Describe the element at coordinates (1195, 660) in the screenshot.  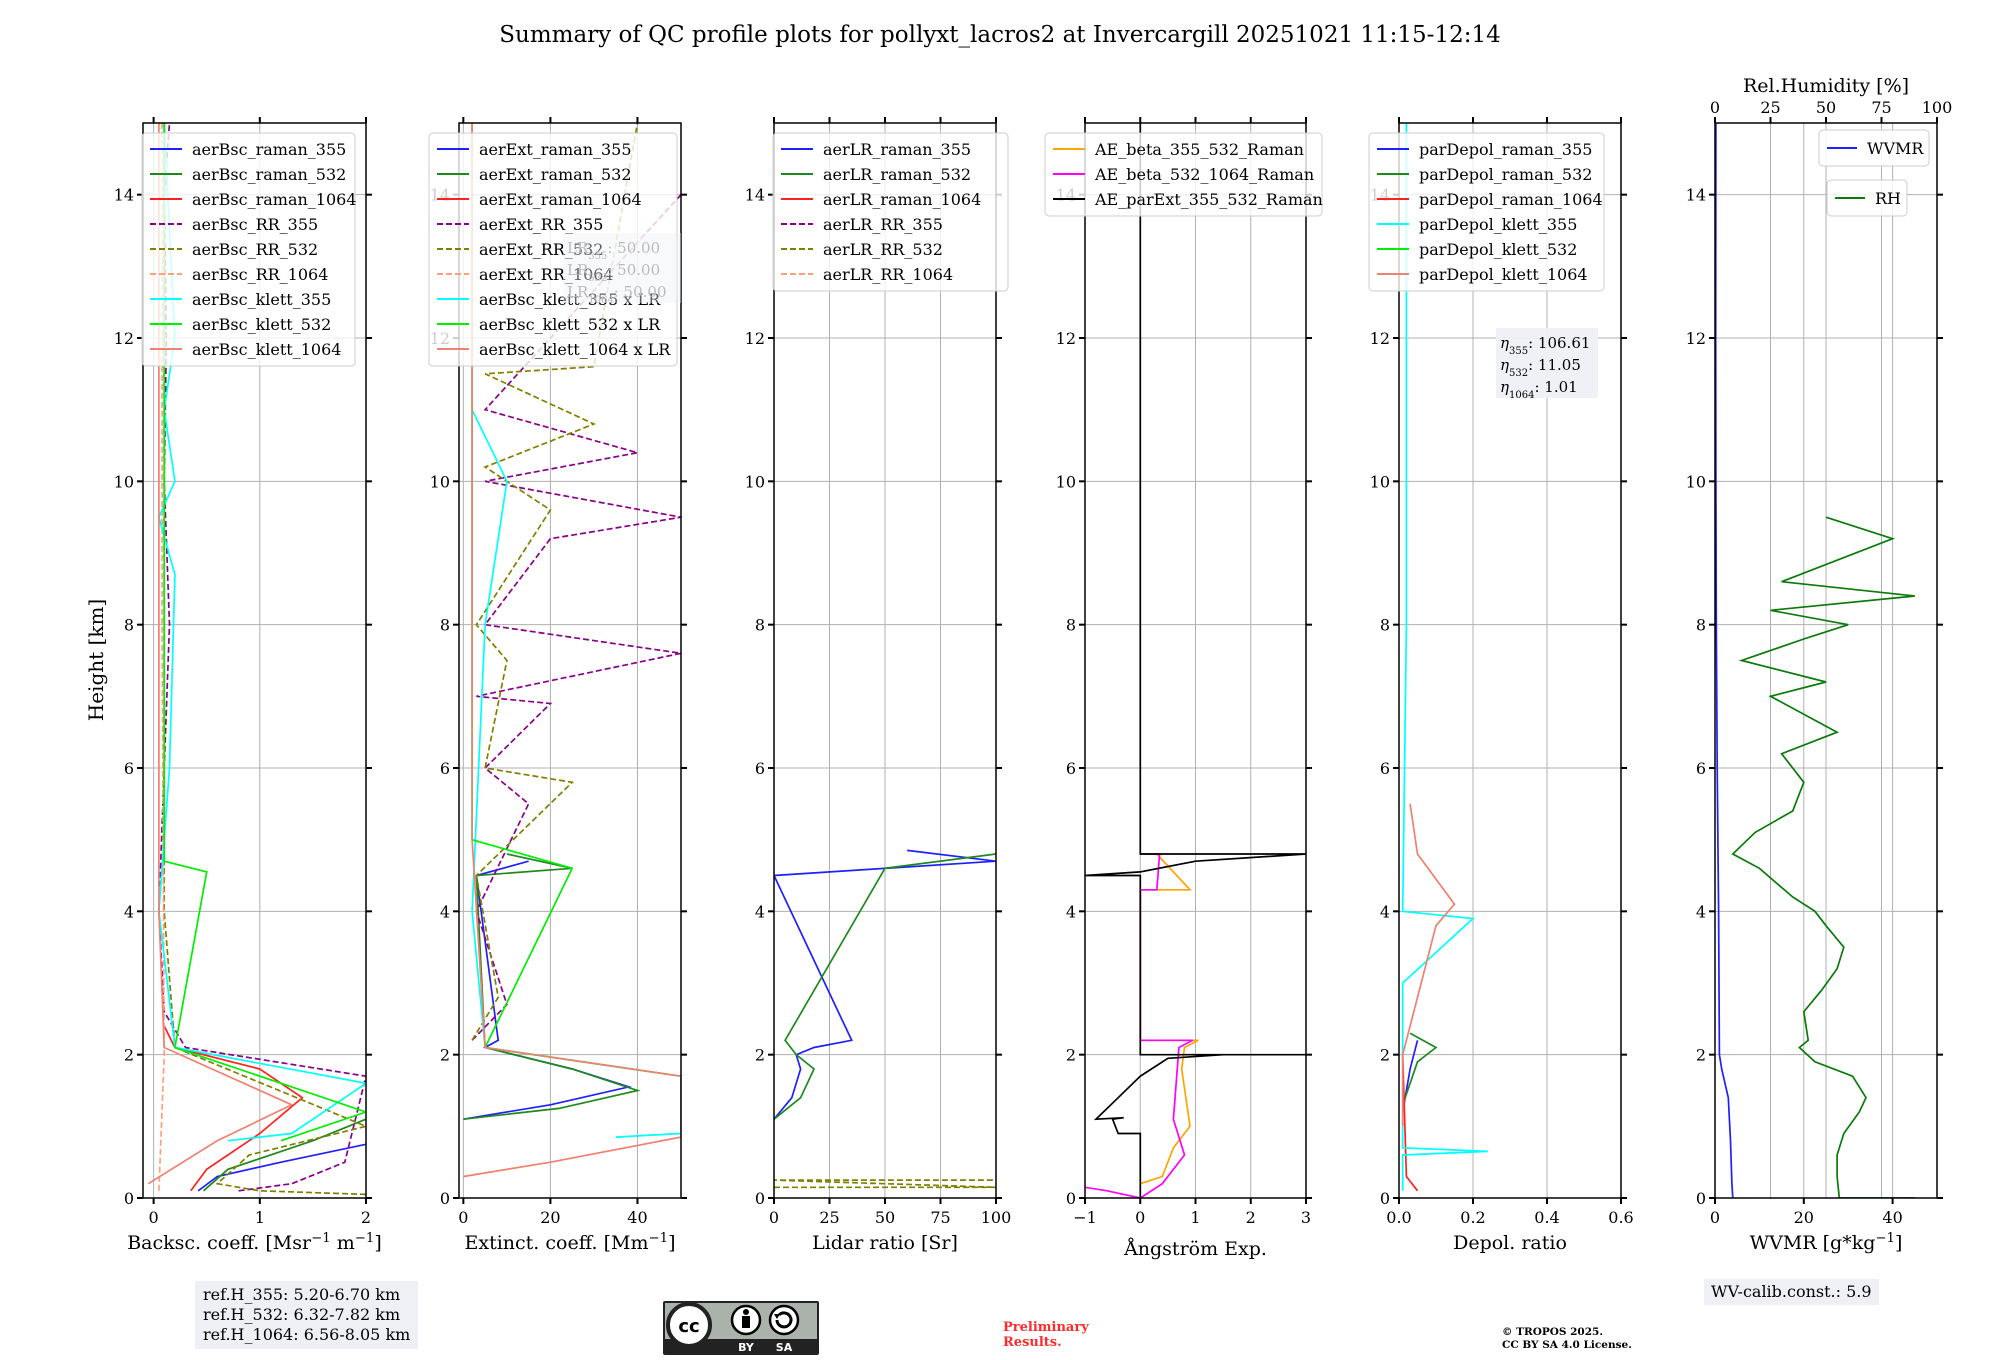
I see `series-line-ae-parext-355-532-raman` at that location.